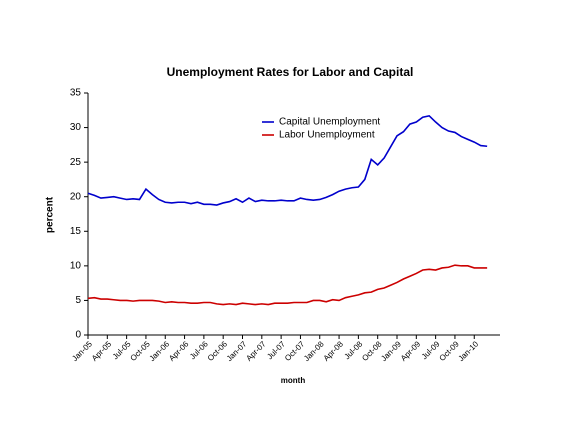 Image resolution: width=580 pixels, height=448 pixels. I want to click on y-tick-label: 25, so click(76, 162).